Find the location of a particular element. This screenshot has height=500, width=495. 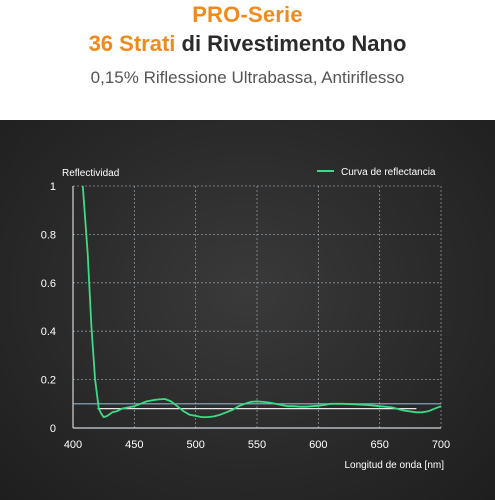

x-tick-label: 700 is located at coordinates (441, 445).